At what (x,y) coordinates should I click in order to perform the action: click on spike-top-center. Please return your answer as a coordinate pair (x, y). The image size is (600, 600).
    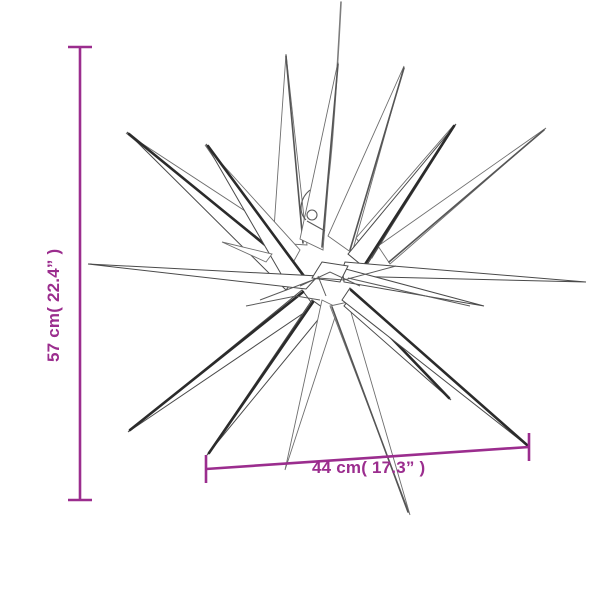
    Looking at the image, I should click on (319, 156).